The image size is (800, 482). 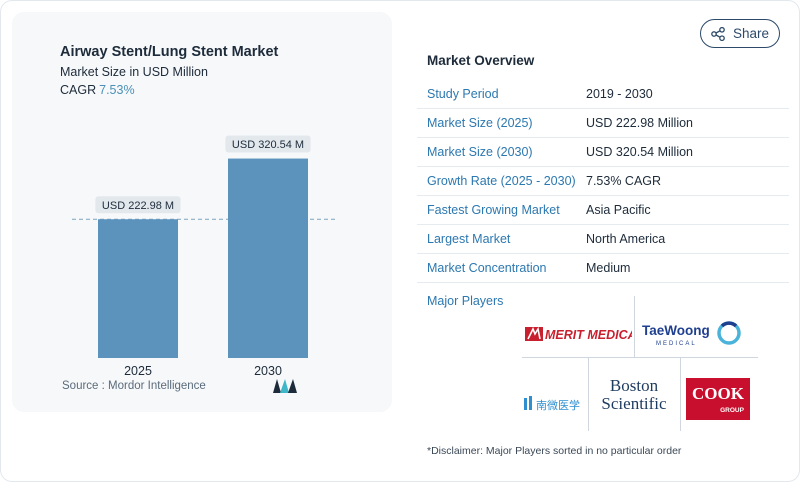 I want to click on boston-scientific-logo-icon: Boston Scientific, so click(x=634, y=394).